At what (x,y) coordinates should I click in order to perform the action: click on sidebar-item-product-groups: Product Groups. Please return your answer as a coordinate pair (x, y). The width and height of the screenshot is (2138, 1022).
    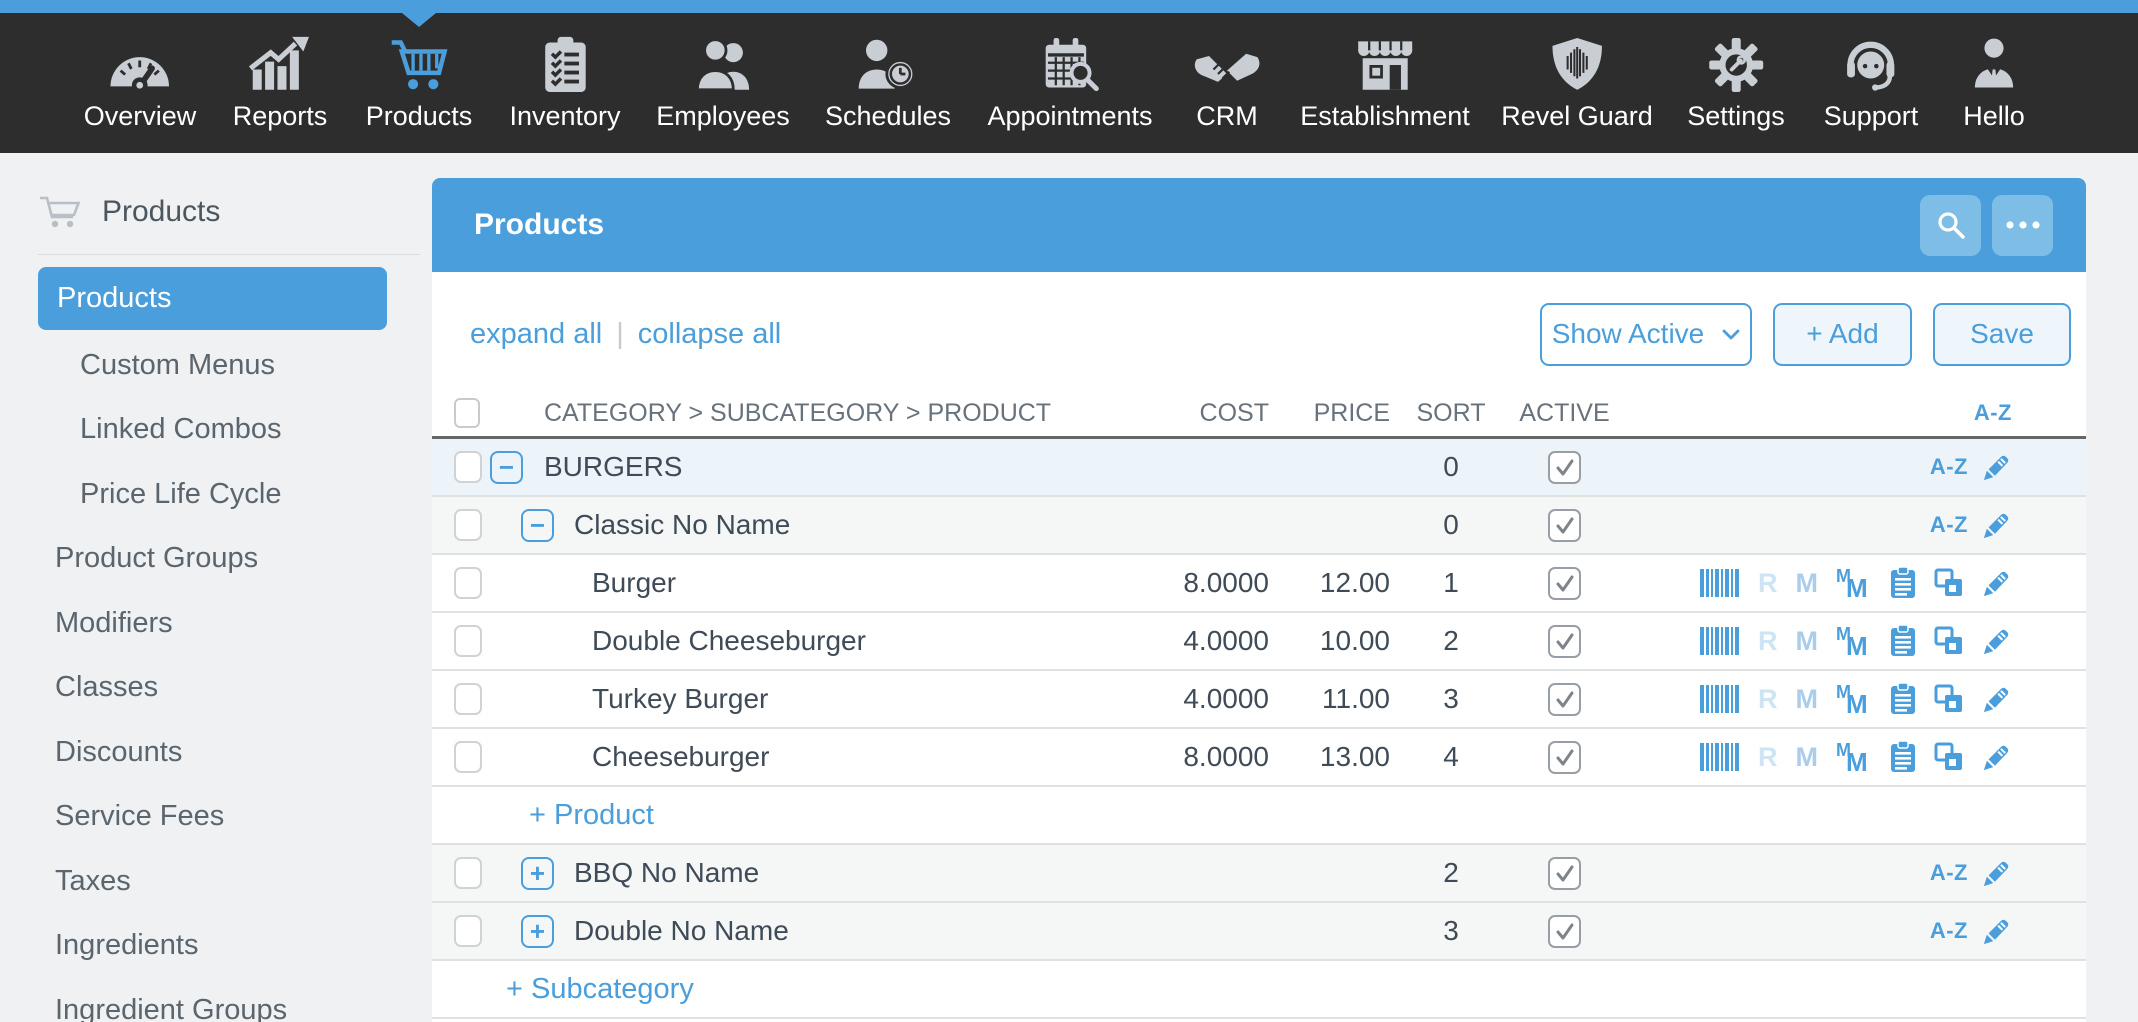
    Looking at the image, I should click on (157, 558).